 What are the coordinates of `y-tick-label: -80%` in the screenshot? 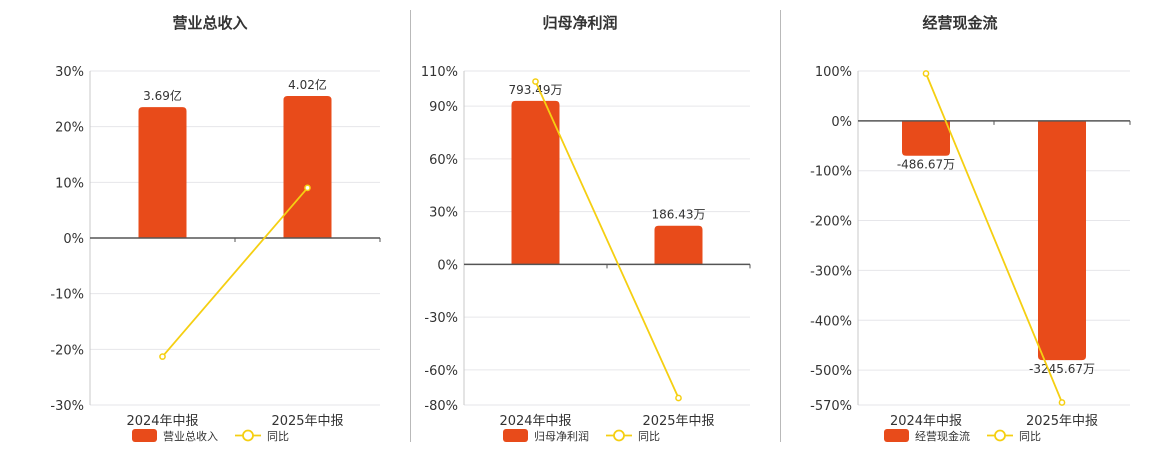 It's located at (441, 406).